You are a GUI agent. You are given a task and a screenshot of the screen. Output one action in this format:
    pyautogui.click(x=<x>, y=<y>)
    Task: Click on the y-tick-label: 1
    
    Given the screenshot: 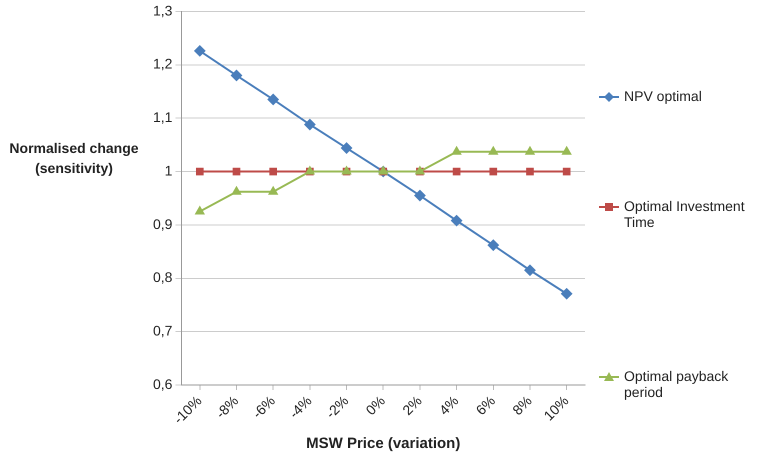 What is the action you would take?
    pyautogui.click(x=168, y=170)
    